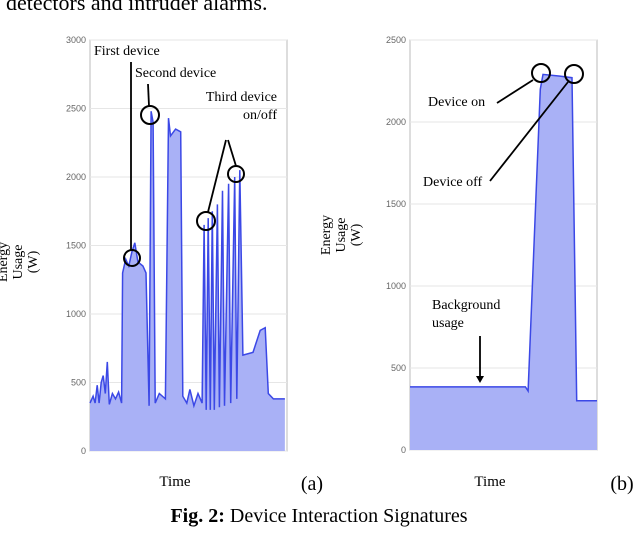  What do you see at coordinates (241, 97) in the screenshot?
I see `annotation-line: Third device` at bounding box center [241, 97].